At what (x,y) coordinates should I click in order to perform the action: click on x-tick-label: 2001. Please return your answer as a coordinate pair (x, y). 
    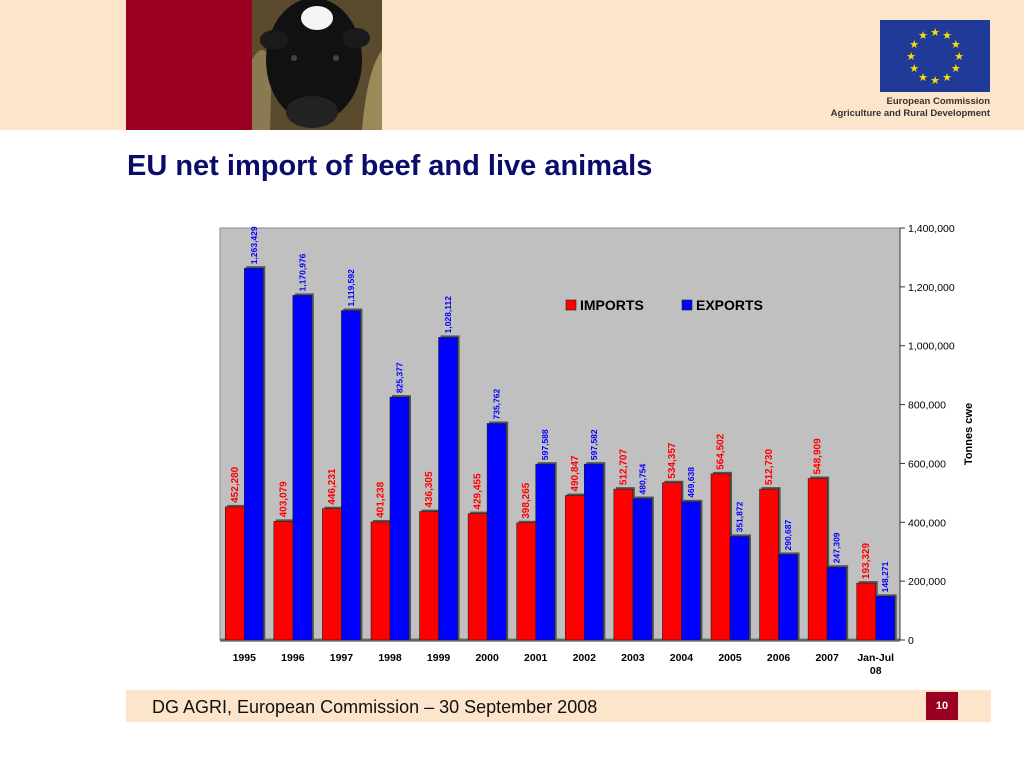
    Looking at the image, I should click on (536, 658).